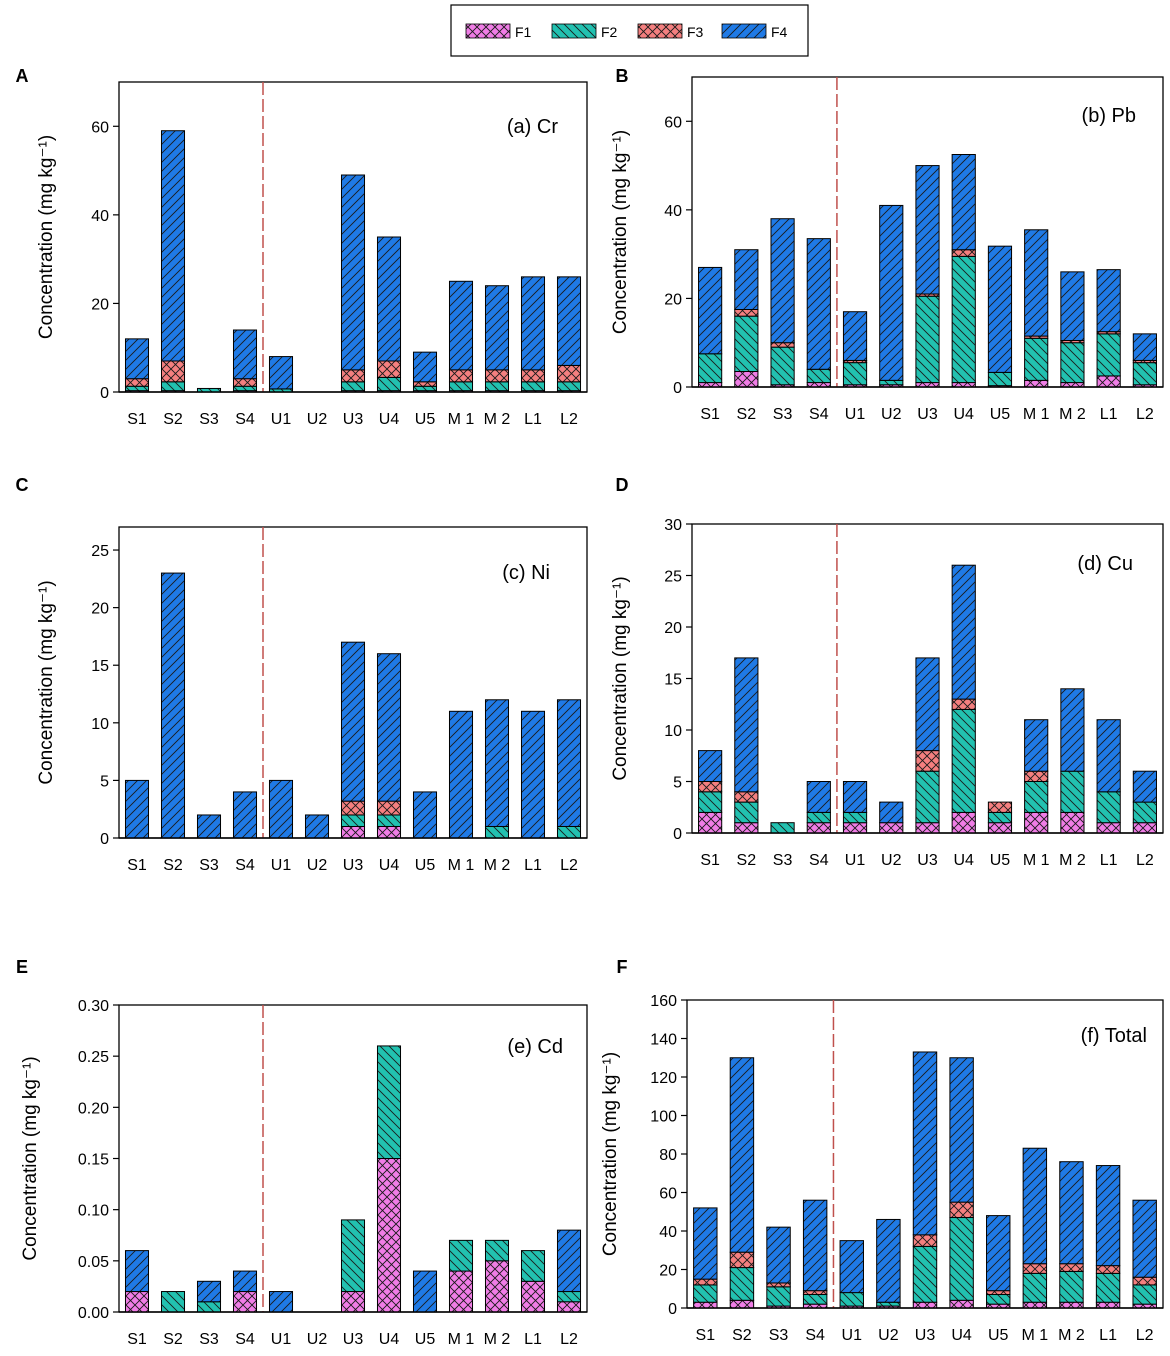 The image size is (1170, 1356). Describe the element at coordinates (754, 31) in the screenshot. I see `legend-item-f4: F4` at that location.